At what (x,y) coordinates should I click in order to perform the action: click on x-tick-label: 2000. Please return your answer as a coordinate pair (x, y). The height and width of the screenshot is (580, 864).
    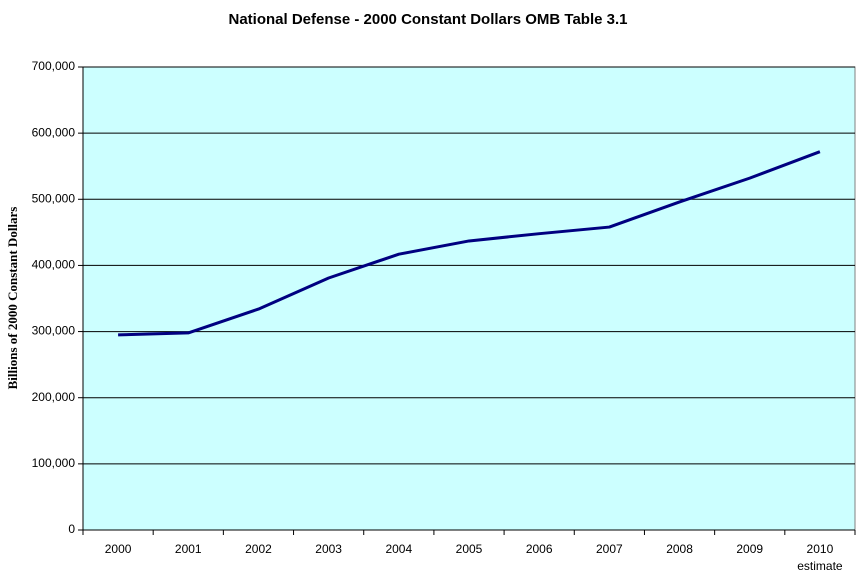
    Looking at the image, I should click on (118, 549).